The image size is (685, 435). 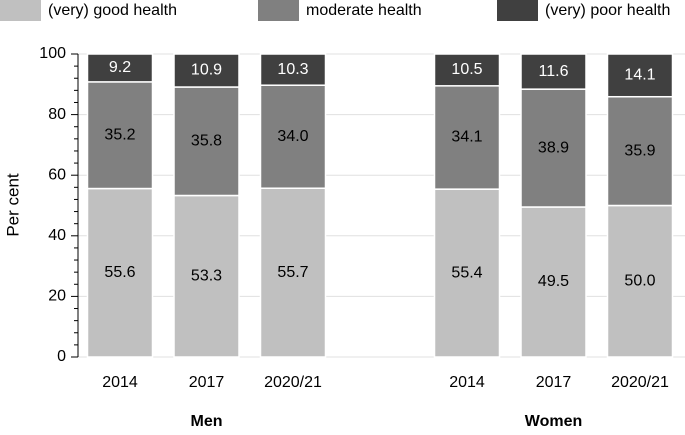 I want to click on value-label: 53.3, so click(x=206, y=275).